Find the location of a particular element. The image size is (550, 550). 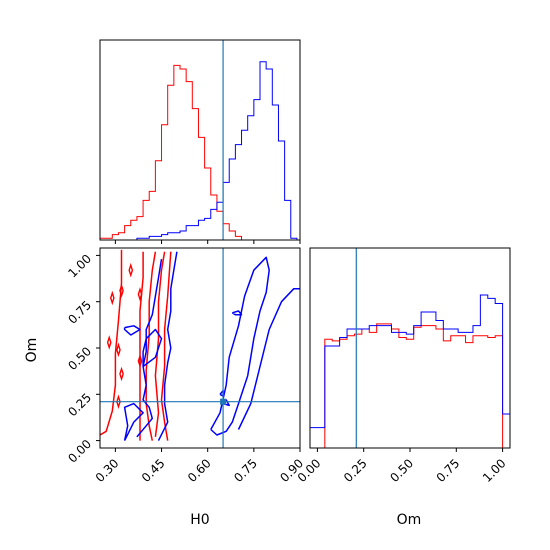

om-hist-frame is located at coordinates (410, 348).